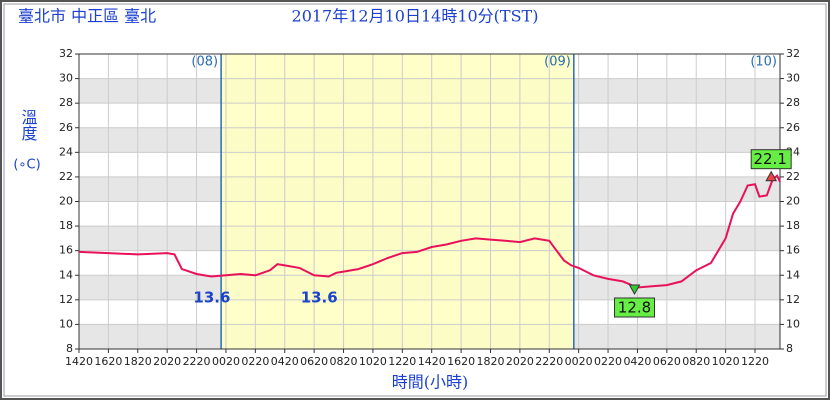 The image size is (830, 400). What do you see at coordinates (66, 250) in the screenshot?
I see `y-tick-label: 16` at bounding box center [66, 250].